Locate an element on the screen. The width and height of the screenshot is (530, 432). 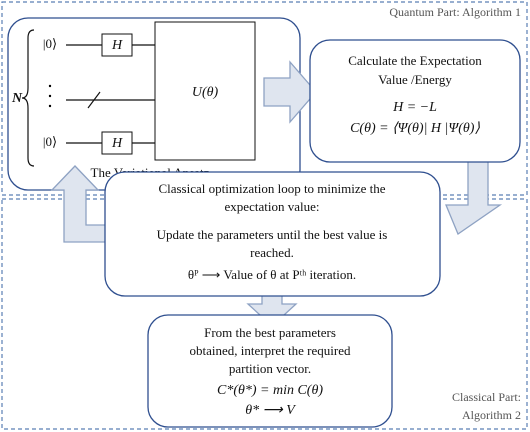
equation: C(θ) = ⟨Ψ(θ)| H |Ψ(θ)⟩ is located at coordinates (415, 128).